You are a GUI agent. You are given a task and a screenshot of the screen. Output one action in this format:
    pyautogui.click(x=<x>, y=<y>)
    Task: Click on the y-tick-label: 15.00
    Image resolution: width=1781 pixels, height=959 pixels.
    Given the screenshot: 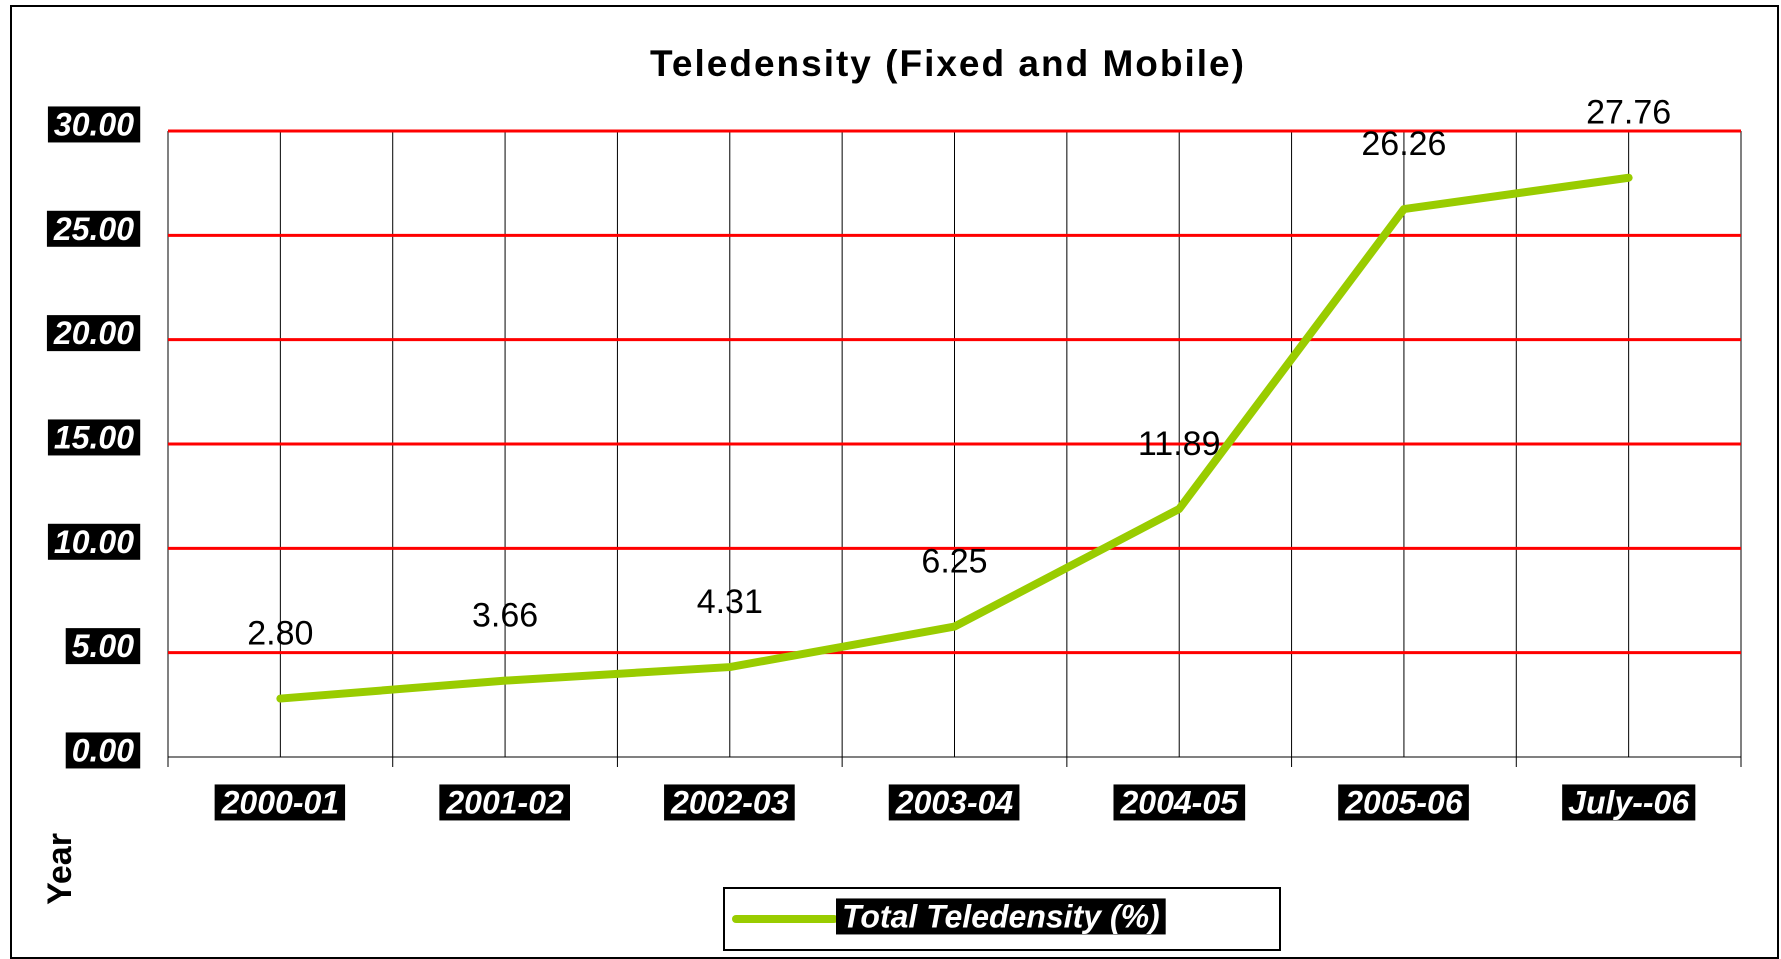 What is the action you would take?
    pyautogui.click(x=94, y=437)
    